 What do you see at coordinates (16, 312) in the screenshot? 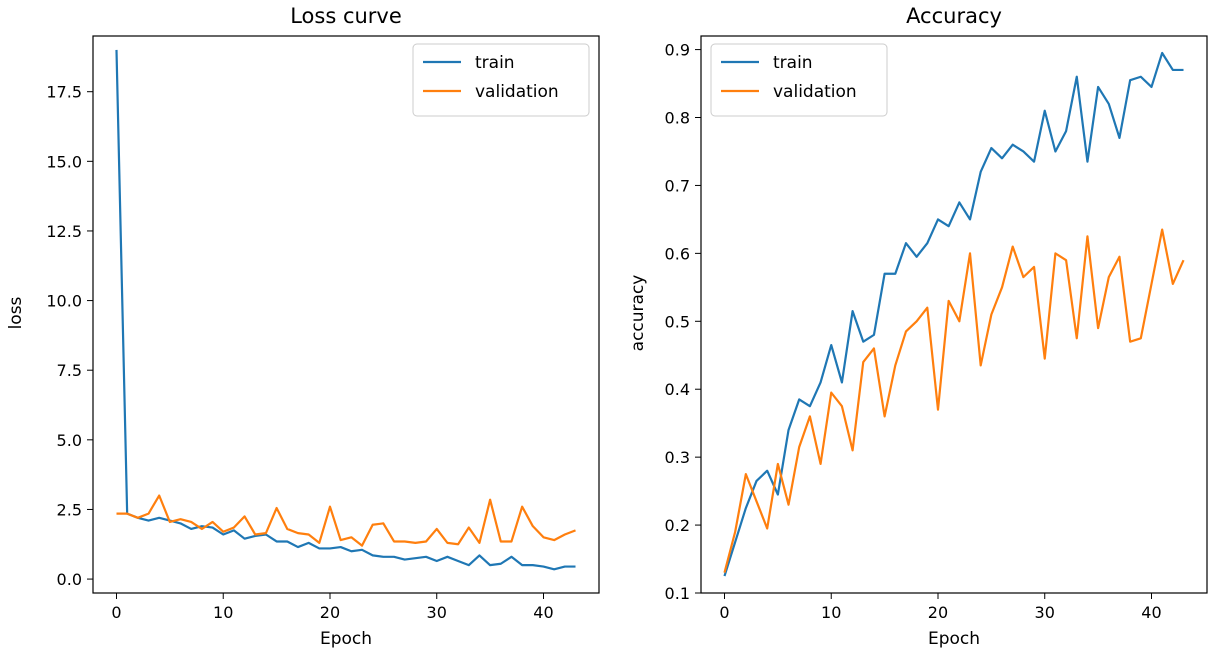
I see `y-axis-label: loss` at bounding box center [16, 312].